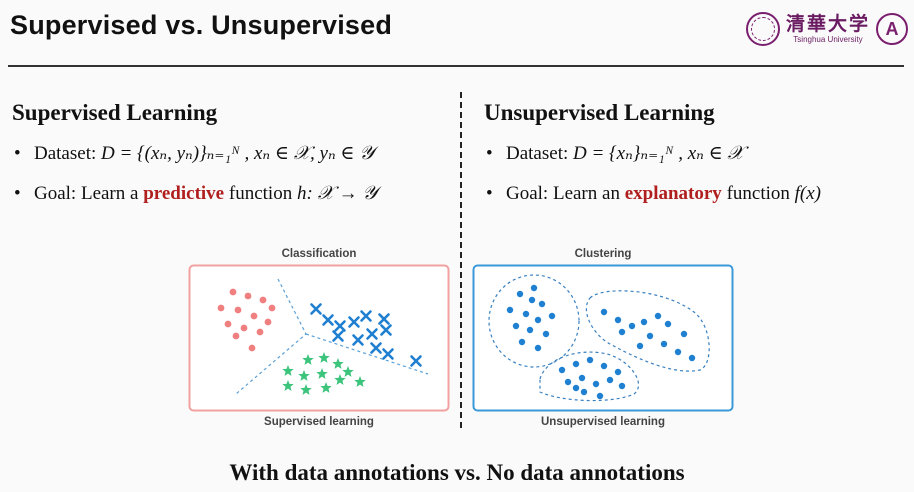  Describe the element at coordinates (184, 193) in the screenshot. I see `goal-highlight: predictive` at that location.